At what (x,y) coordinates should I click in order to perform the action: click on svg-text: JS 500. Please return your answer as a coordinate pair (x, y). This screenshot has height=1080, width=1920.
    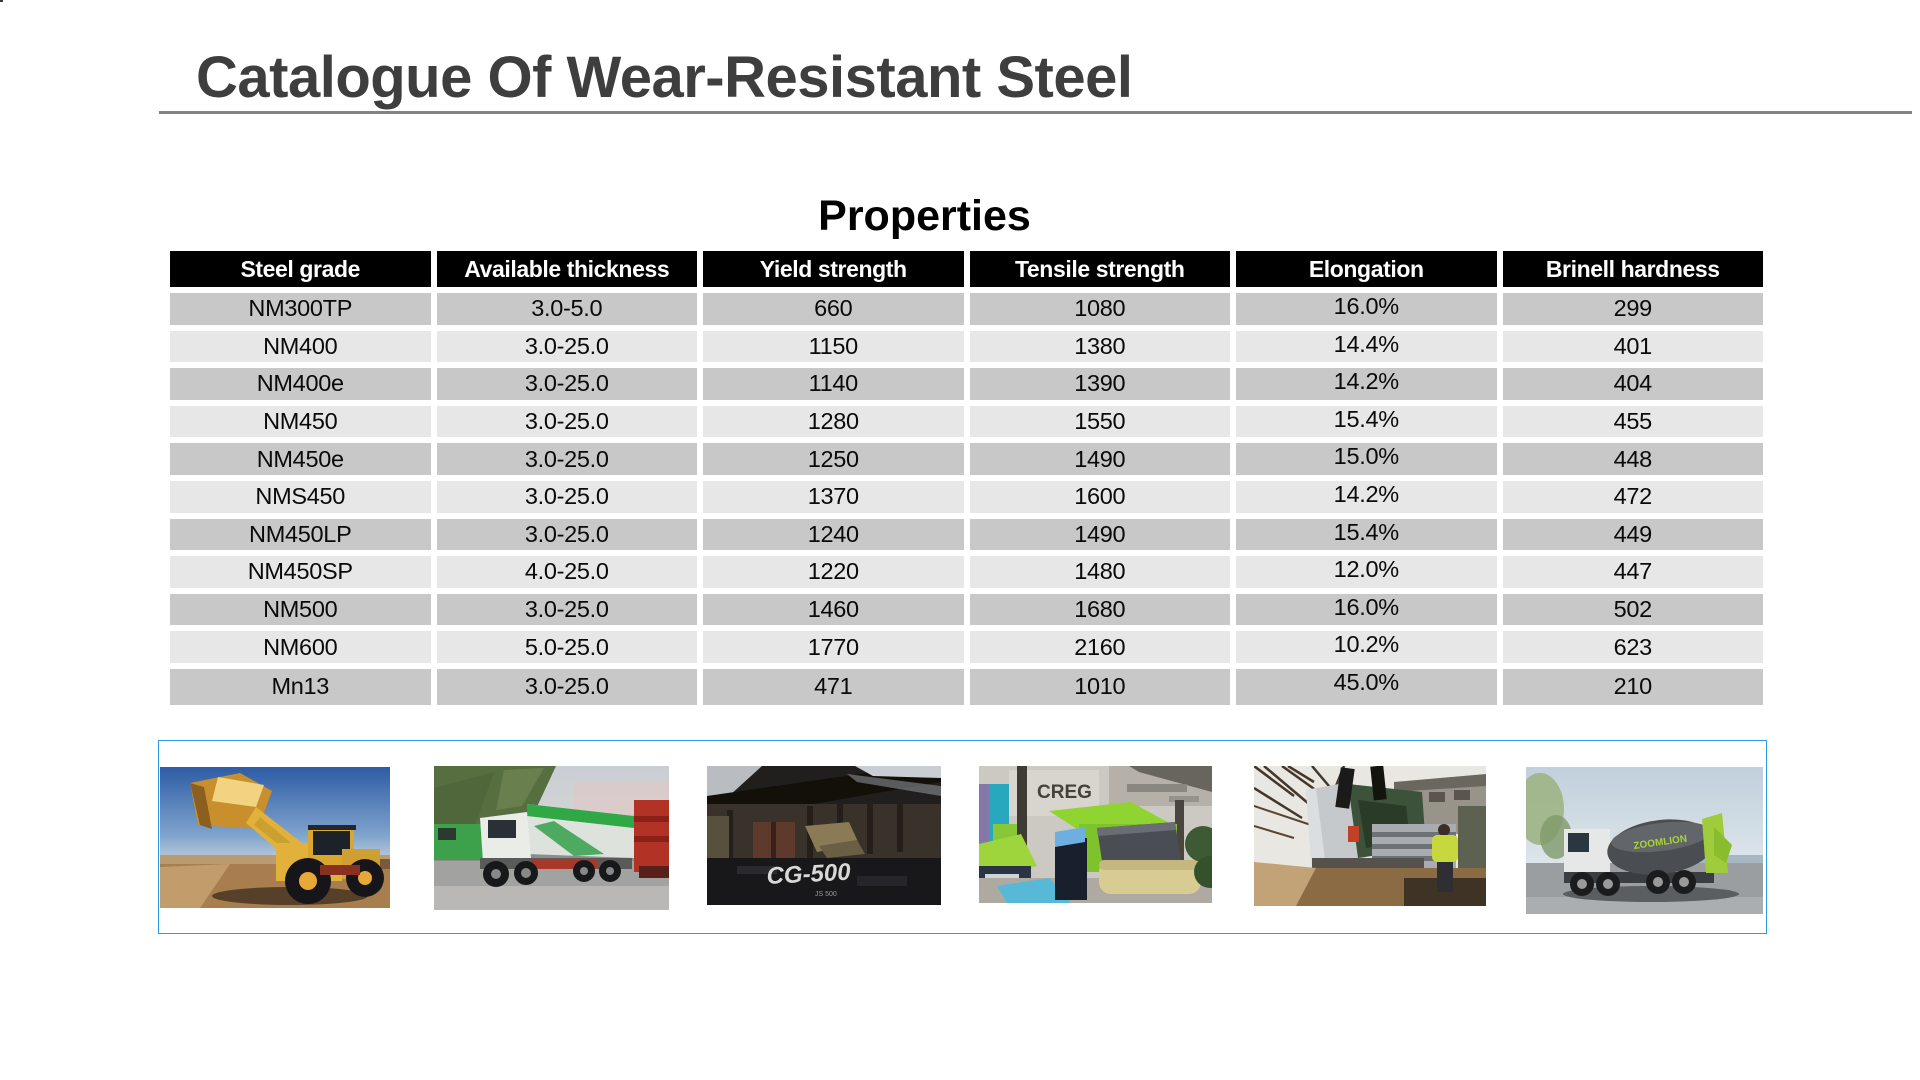
    Looking at the image, I should click on (826, 894).